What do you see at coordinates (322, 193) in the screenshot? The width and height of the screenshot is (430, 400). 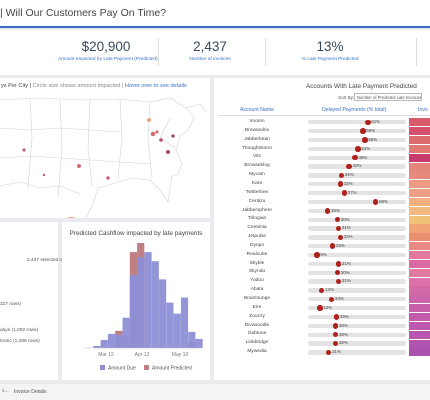 I see `table-row: Twitterbee 37%` at bounding box center [322, 193].